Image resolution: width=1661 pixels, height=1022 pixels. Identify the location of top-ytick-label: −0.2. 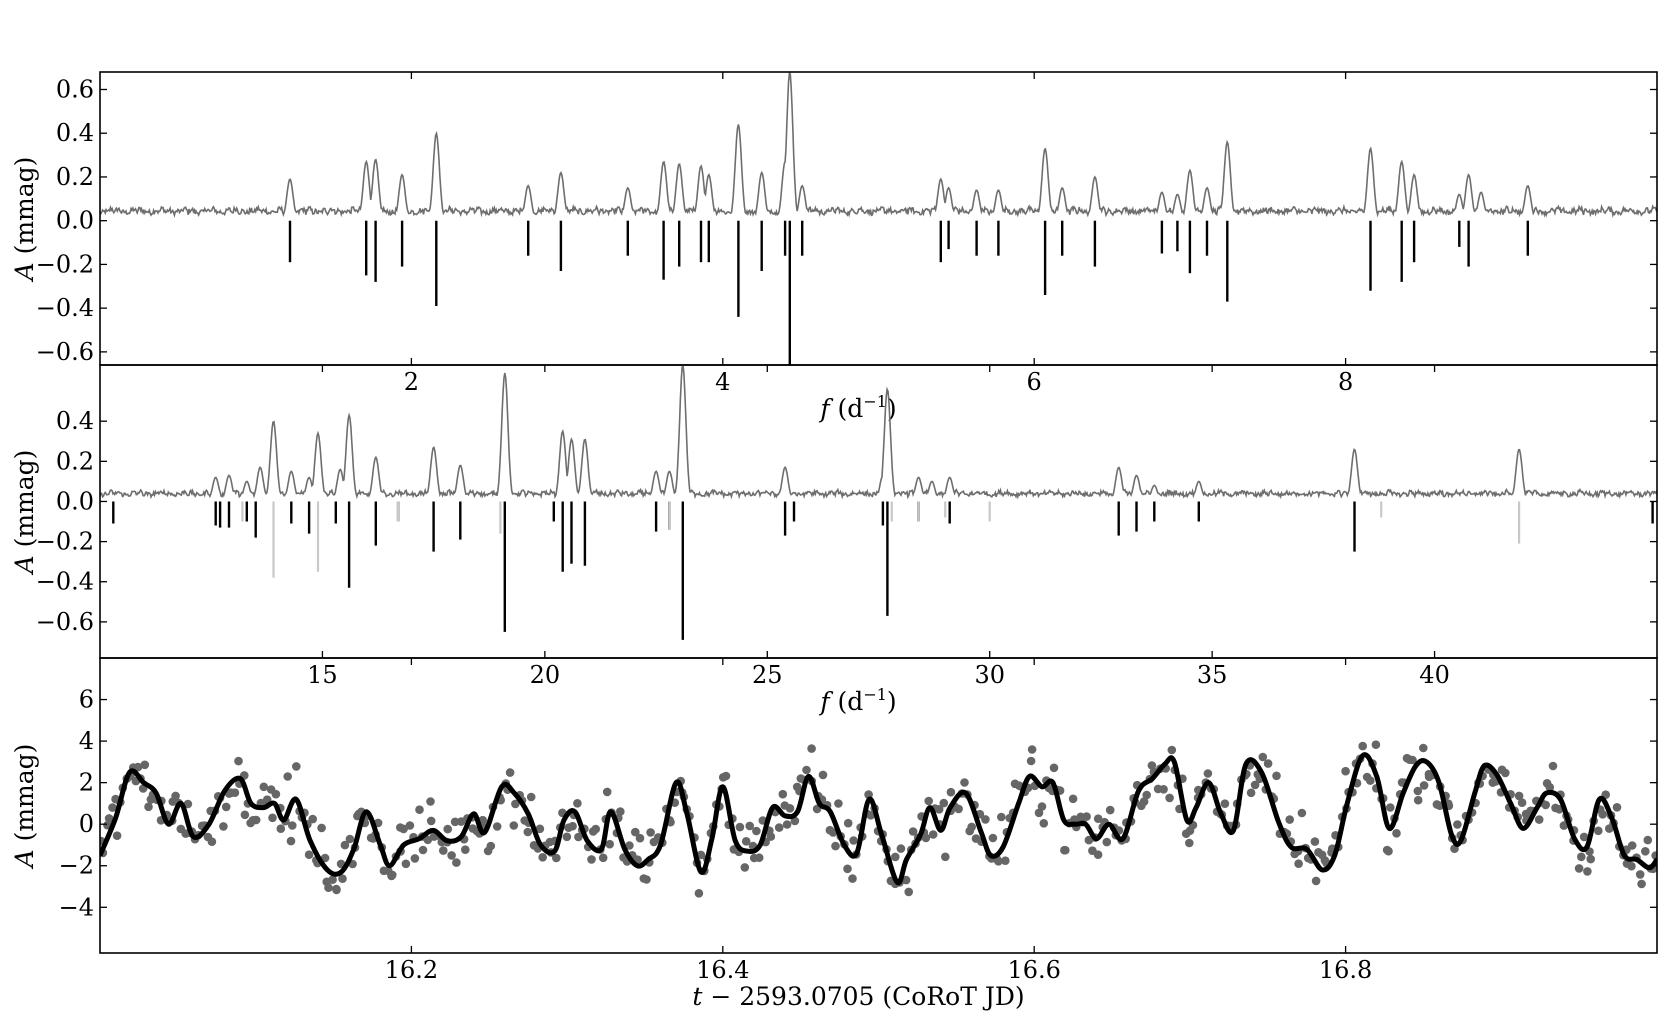
(65, 264).